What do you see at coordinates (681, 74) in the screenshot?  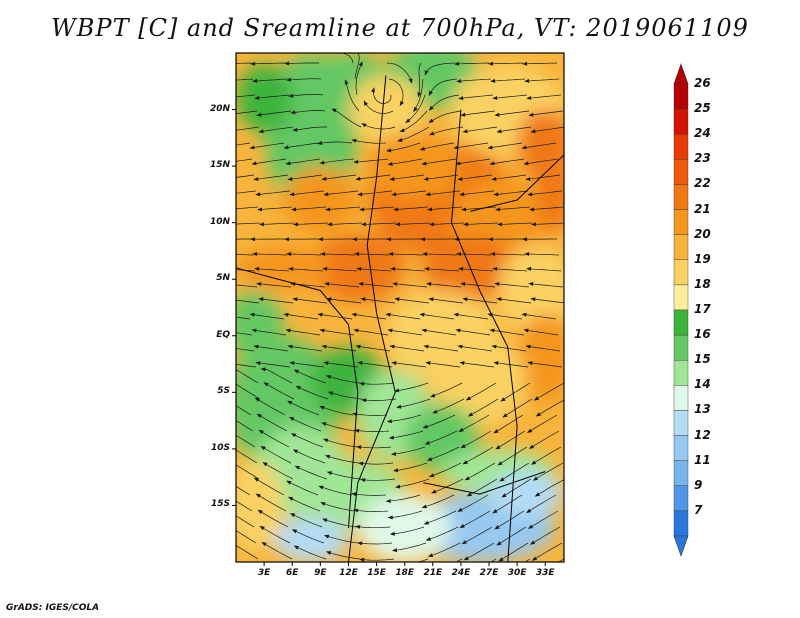 I see `colorbar-top-arrow` at bounding box center [681, 74].